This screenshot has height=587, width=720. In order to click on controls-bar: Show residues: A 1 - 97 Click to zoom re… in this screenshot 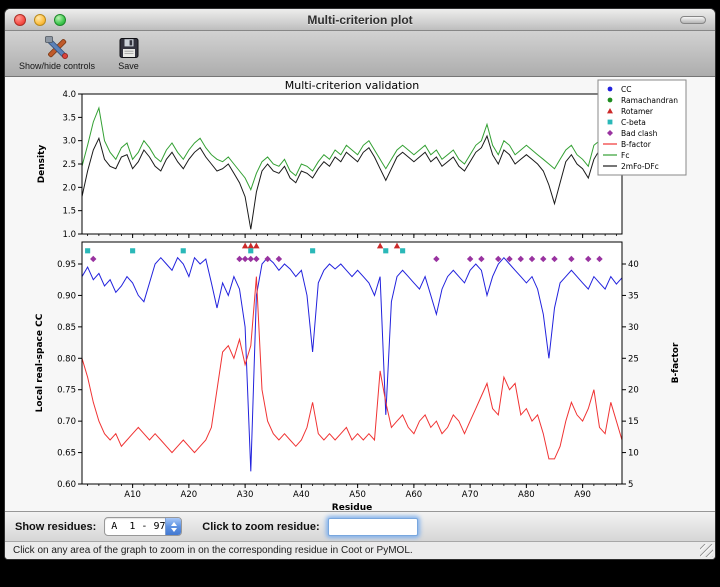, I will do `click(360, 526)`.